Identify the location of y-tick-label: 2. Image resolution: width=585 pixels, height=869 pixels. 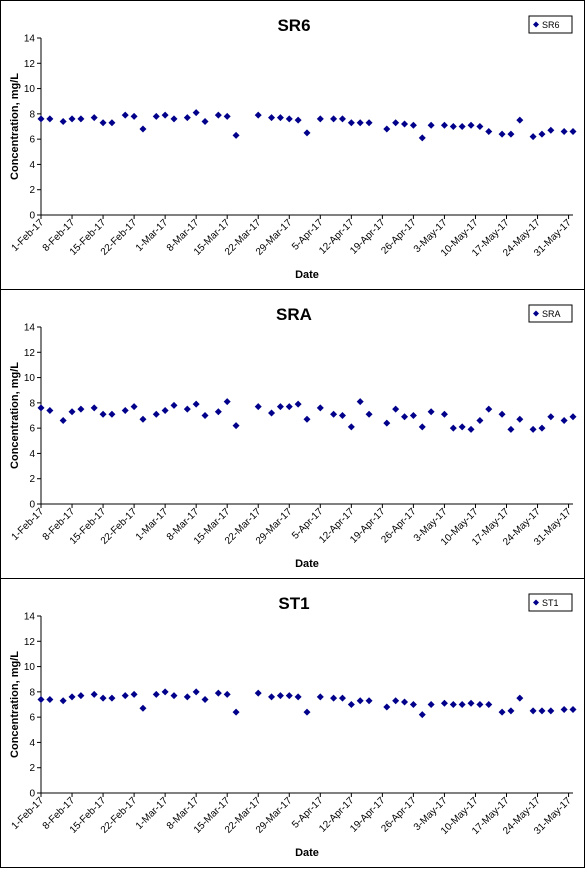
(32, 768).